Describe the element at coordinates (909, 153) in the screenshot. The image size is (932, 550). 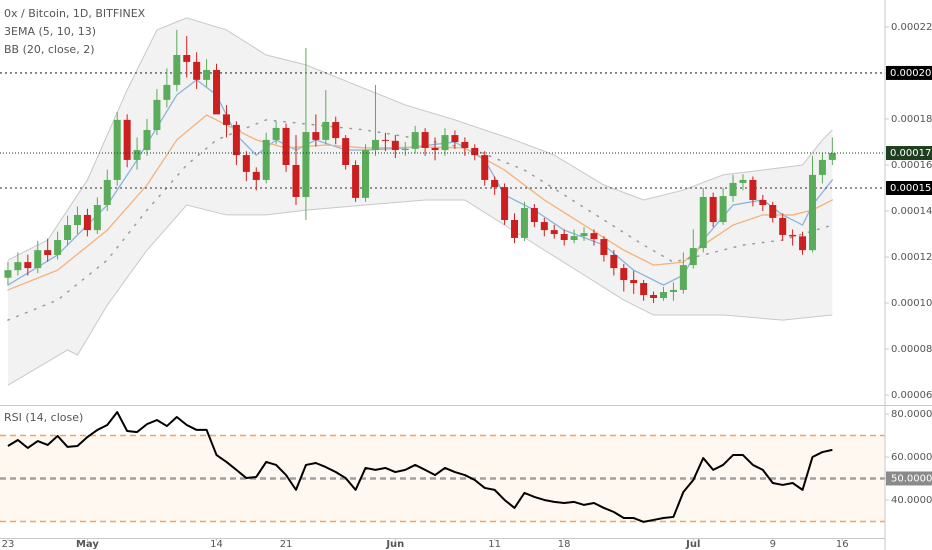
I see `last-price-box` at that location.